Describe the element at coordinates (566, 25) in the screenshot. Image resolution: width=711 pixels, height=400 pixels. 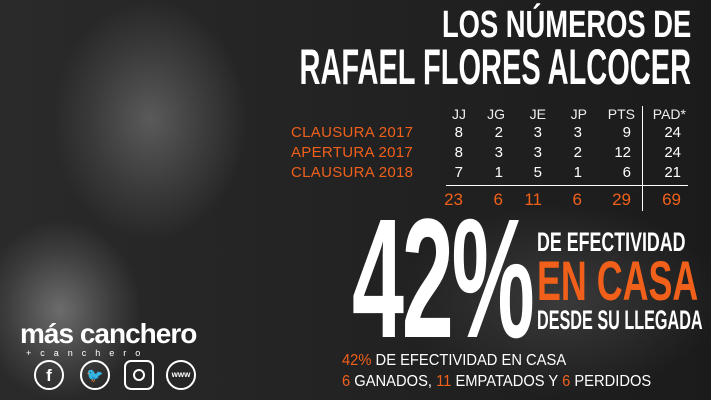
I see `title-line-1: LOS NÚMEROS DE` at that location.